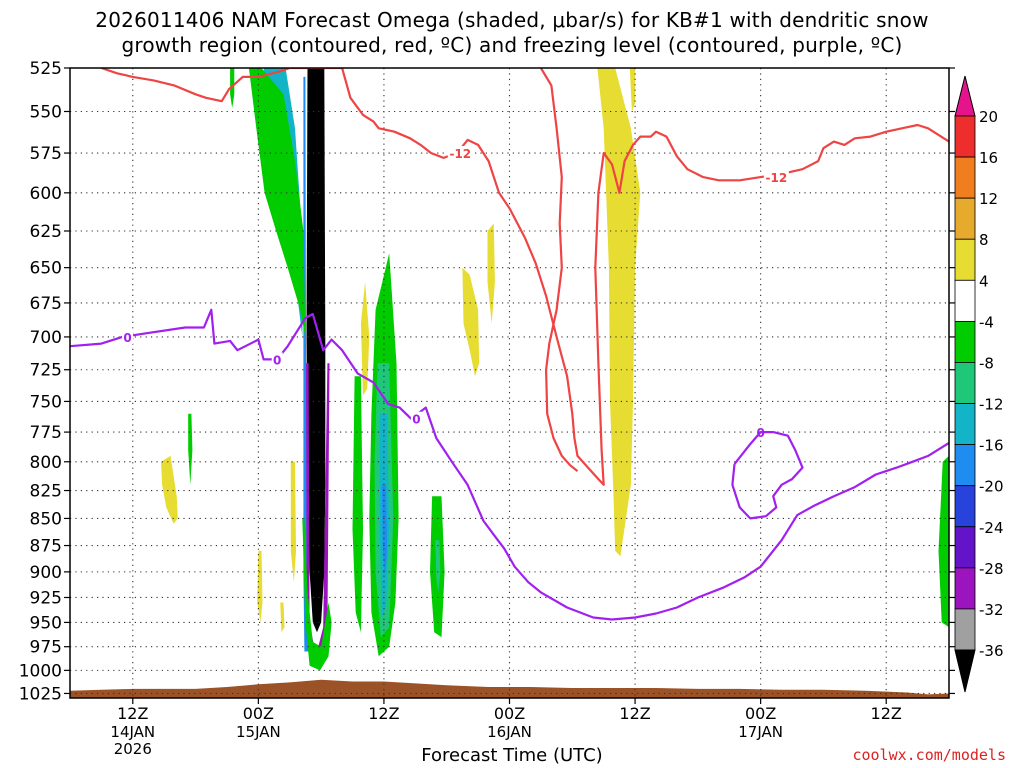 The image size is (1024, 768). I want to click on y-tick-label-650: 650, so click(46, 269).